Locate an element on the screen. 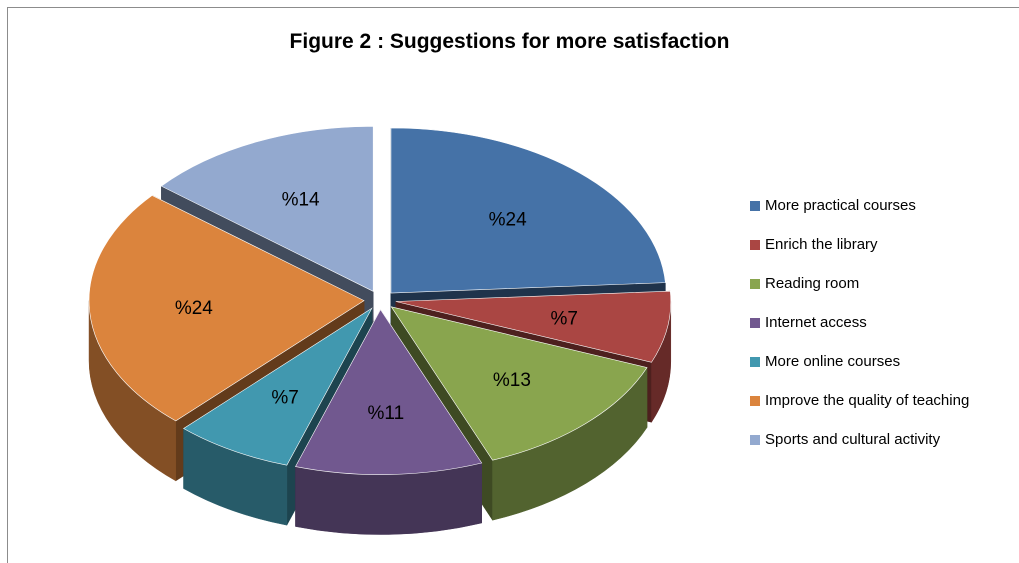 The image size is (1019, 563). legend-item: More online courses is located at coordinates (859, 361).